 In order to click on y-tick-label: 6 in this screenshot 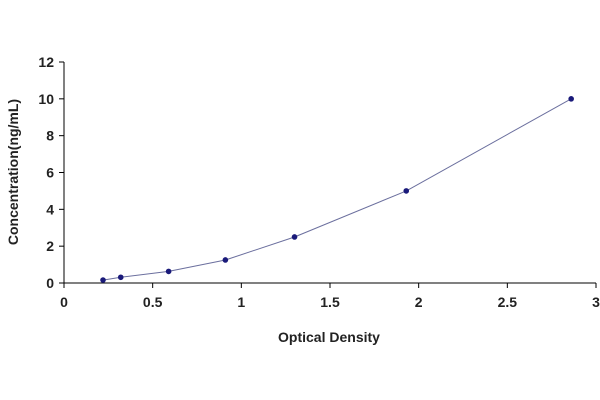, I will do `click(50, 173)`.